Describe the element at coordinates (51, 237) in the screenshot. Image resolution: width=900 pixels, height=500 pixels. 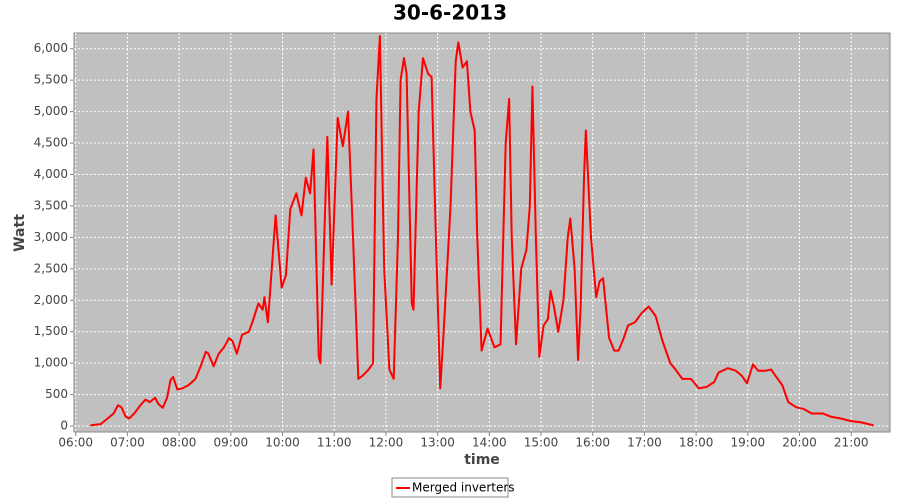
I see `y-tick-label: 3,000` at that location.